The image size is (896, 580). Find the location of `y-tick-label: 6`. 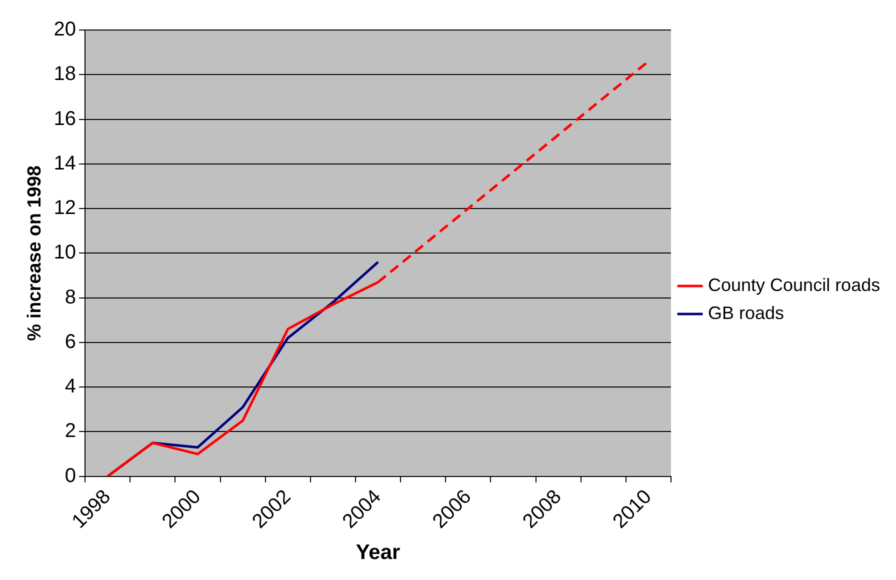

y-tick-label: 6 is located at coordinates (70, 341).